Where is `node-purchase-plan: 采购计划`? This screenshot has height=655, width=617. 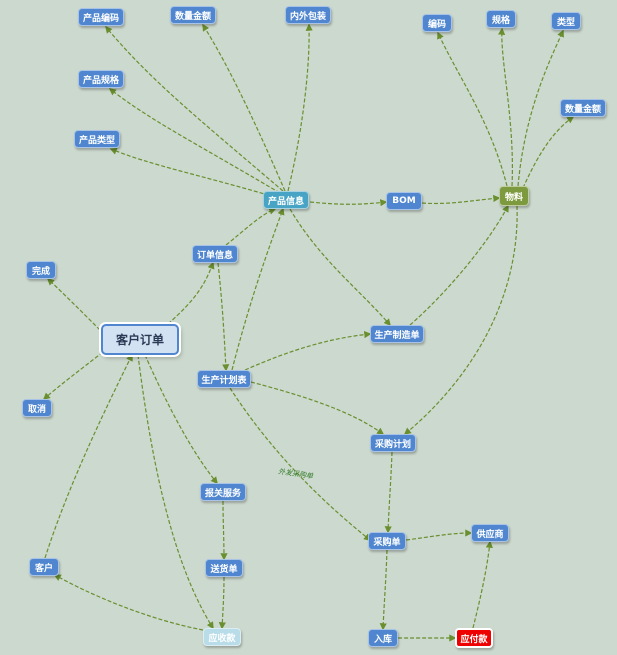 node-purchase-plan: 采购计划 is located at coordinates (393, 443).